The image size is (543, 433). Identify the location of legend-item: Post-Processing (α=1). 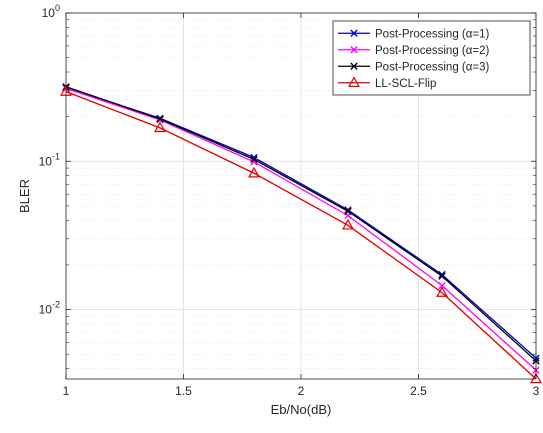
(414, 34).